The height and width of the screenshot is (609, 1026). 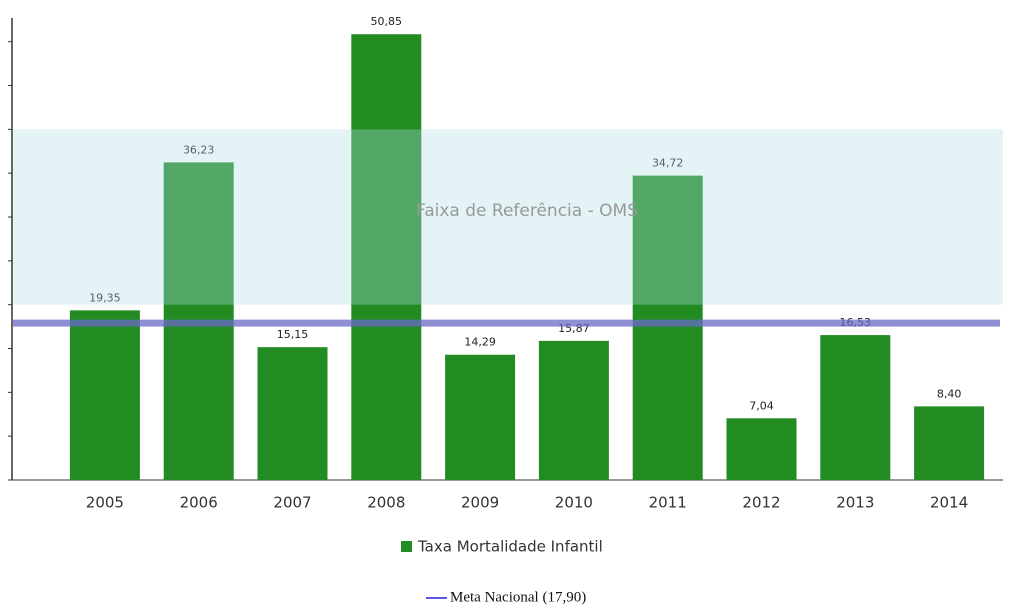 What do you see at coordinates (527, 211) in the screenshot?
I see `reference-band-label: Faixa de Referência - OMS` at bounding box center [527, 211].